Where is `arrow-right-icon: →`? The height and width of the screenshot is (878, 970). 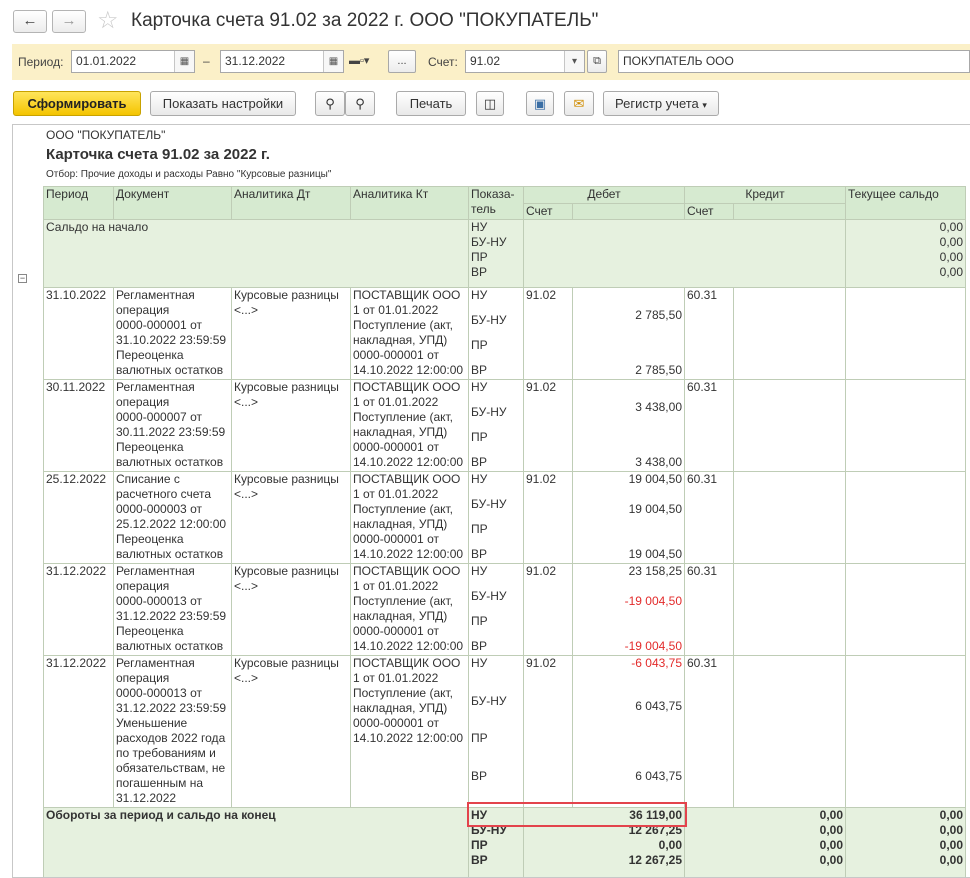 arrow-right-icon: → is located at coordinates (69, 20).